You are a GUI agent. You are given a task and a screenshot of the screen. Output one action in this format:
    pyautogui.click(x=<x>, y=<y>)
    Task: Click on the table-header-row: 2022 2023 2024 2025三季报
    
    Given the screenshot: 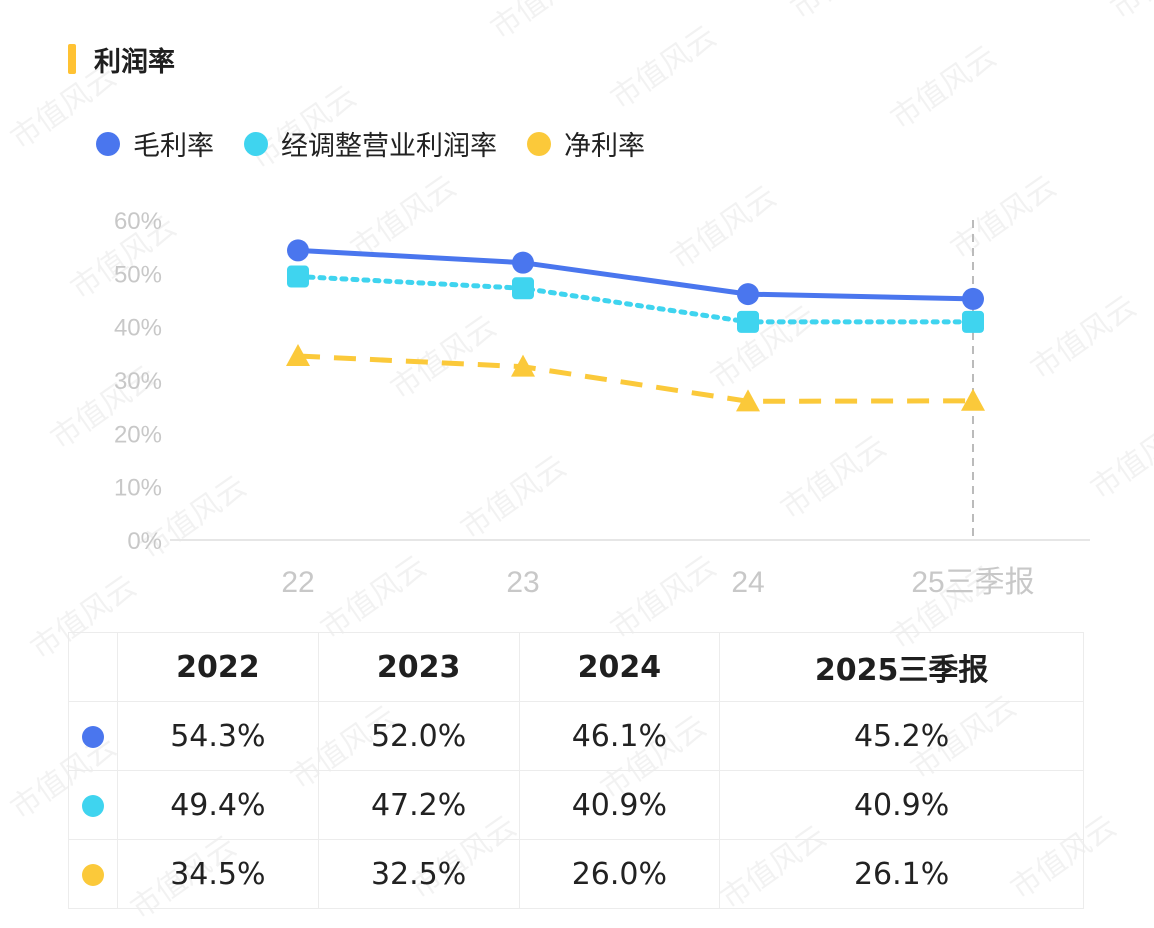 What is the action you would take?
    pyautogui.click(x=576, y=667)
    